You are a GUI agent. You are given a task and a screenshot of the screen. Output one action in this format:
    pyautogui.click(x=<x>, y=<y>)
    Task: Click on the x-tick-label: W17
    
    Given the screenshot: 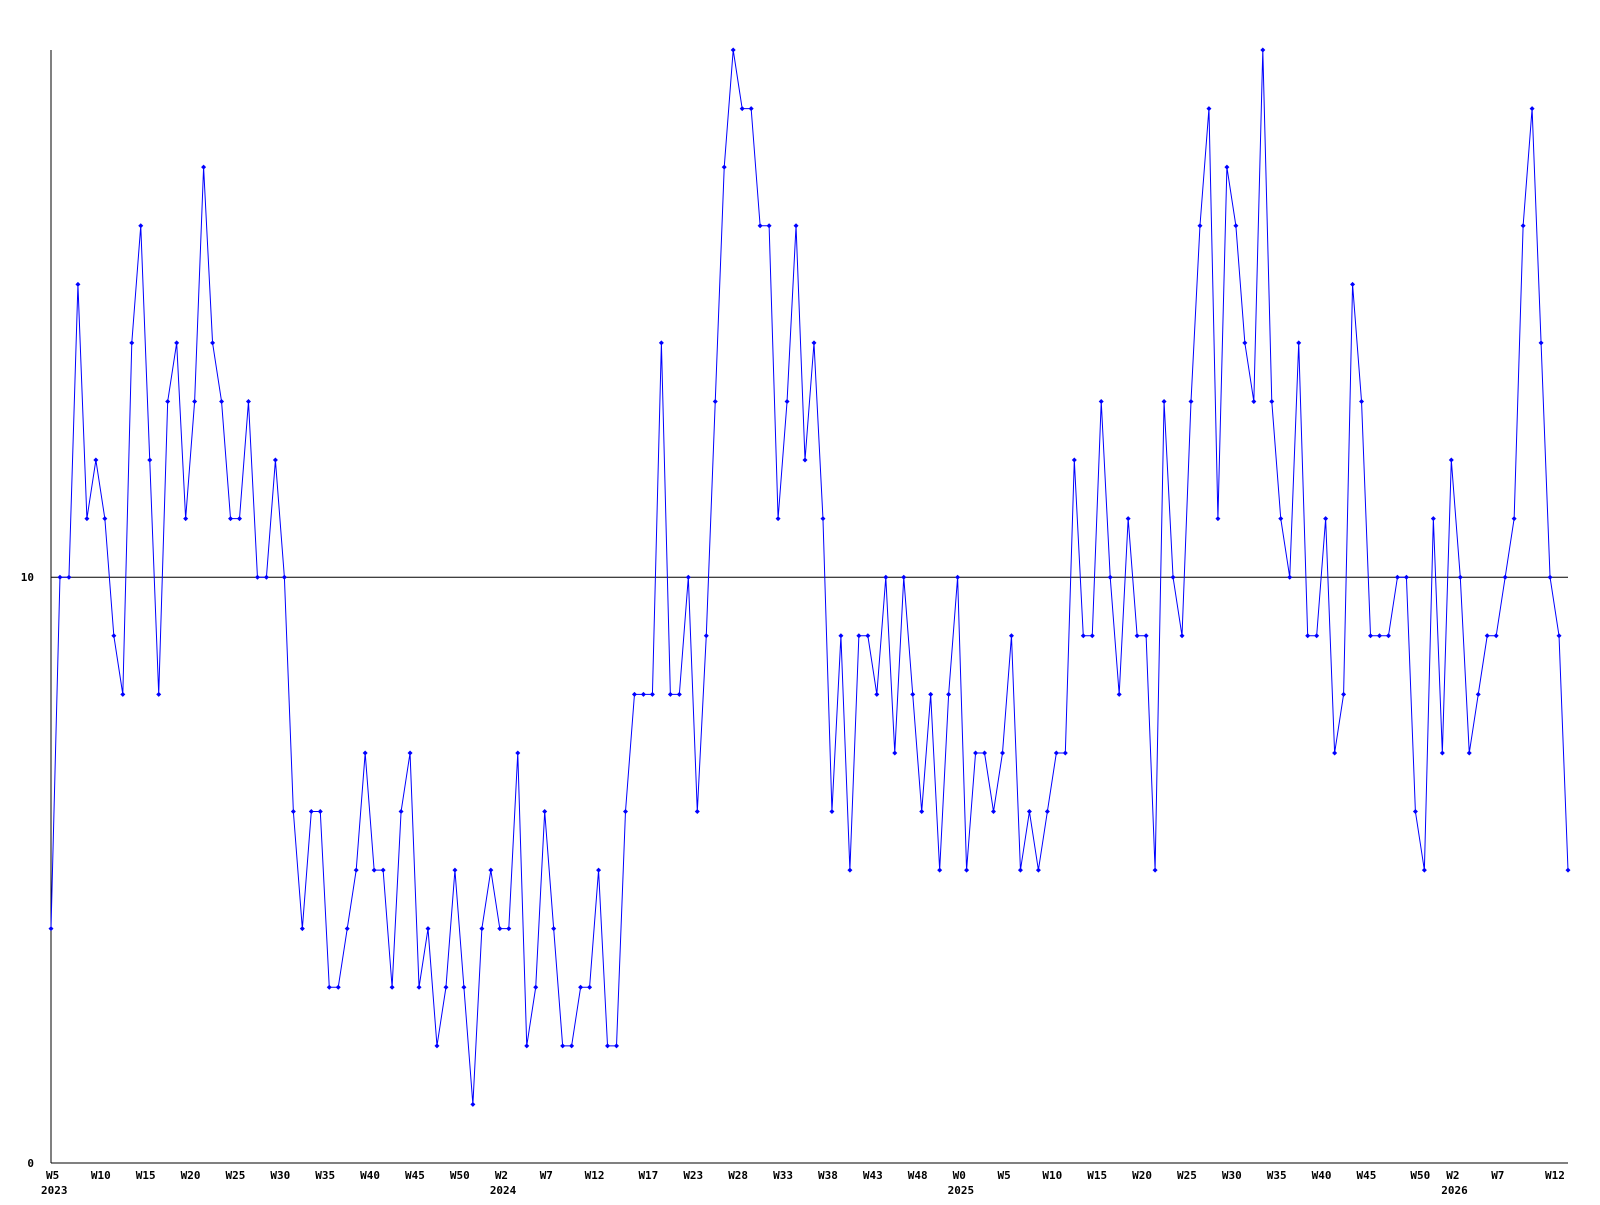 What is the action you would take?
    pyautogui.click(x=648, y=1175)
    